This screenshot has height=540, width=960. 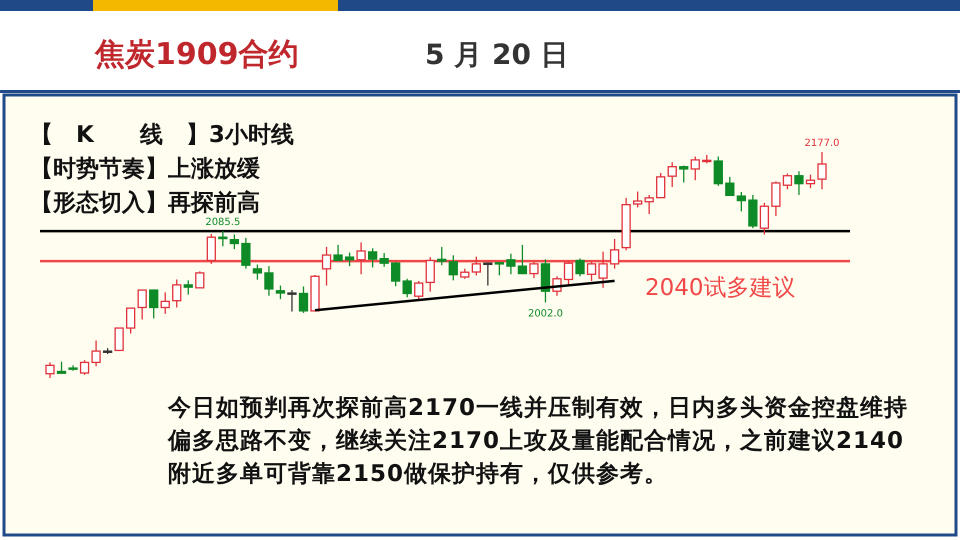 What do you see at coordinates (545, 314) in the screenshot?
I see `annotation: 2002.0` at bounding box center [545, 314].